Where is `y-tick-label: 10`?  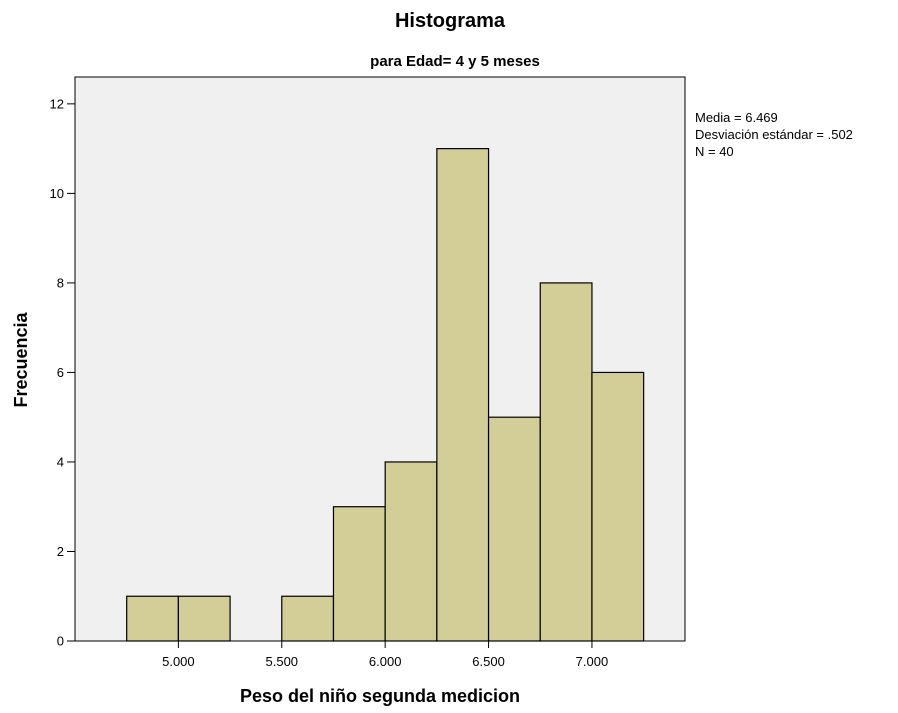 y-tick-label: 10 is located at coordinates (57, 193).